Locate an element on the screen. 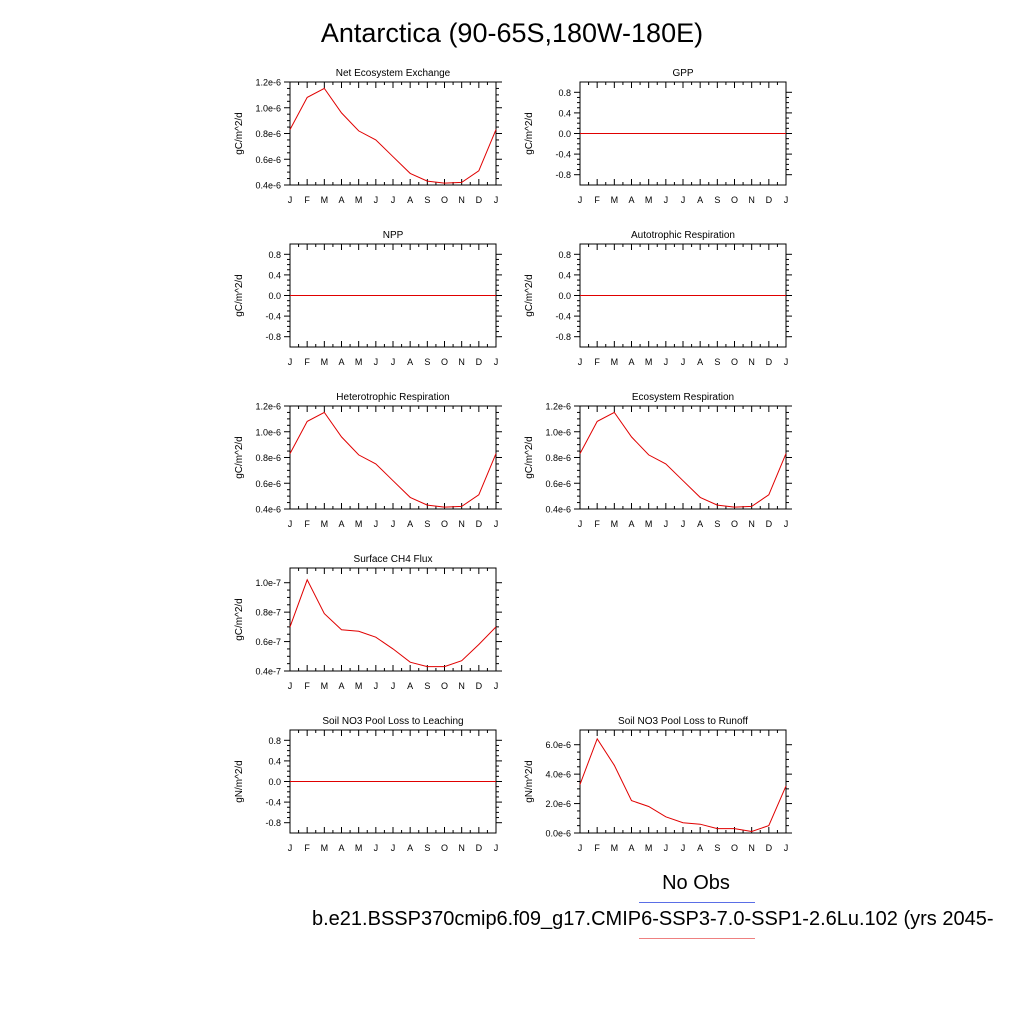  figure-title: Antarctica (90-65S,180W-180E) is located at coordinates (512, 33).